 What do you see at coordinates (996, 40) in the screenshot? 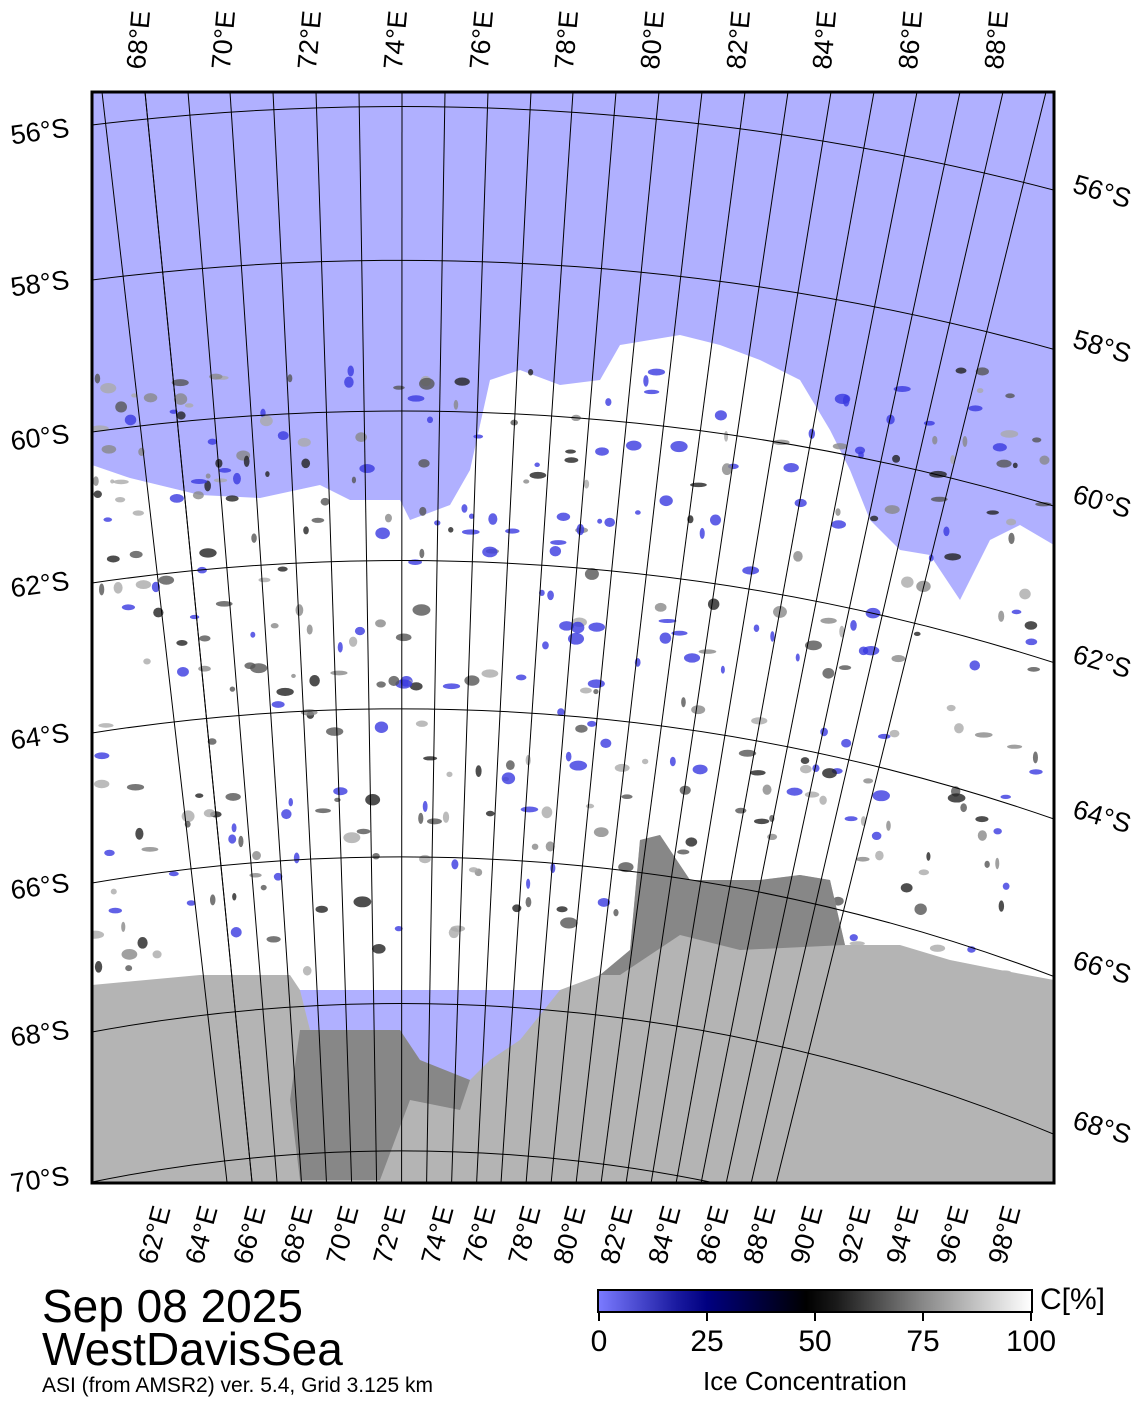
I see `top-longitude-label: 88°E` at bounding box center [996, 40].